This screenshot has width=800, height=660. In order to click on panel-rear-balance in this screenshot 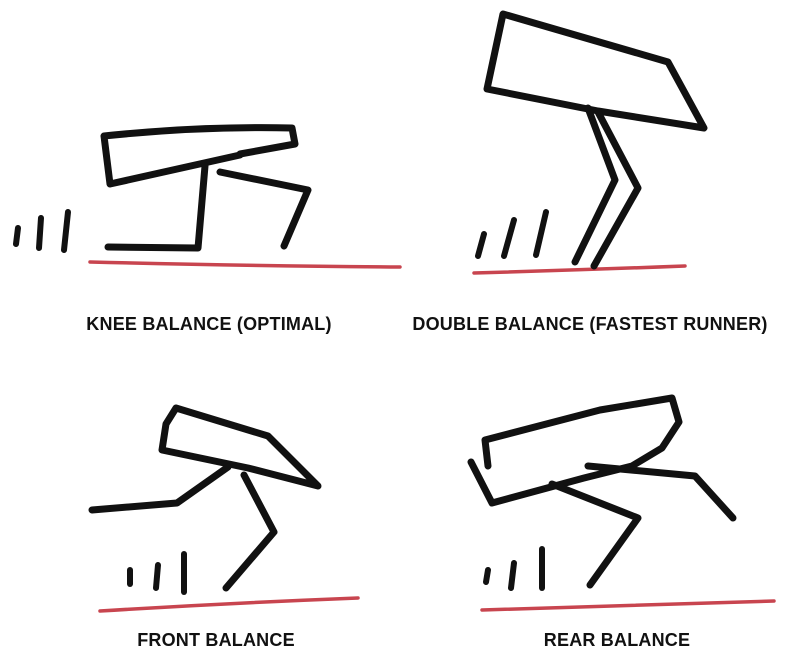, I will do `click(621, 503)`.